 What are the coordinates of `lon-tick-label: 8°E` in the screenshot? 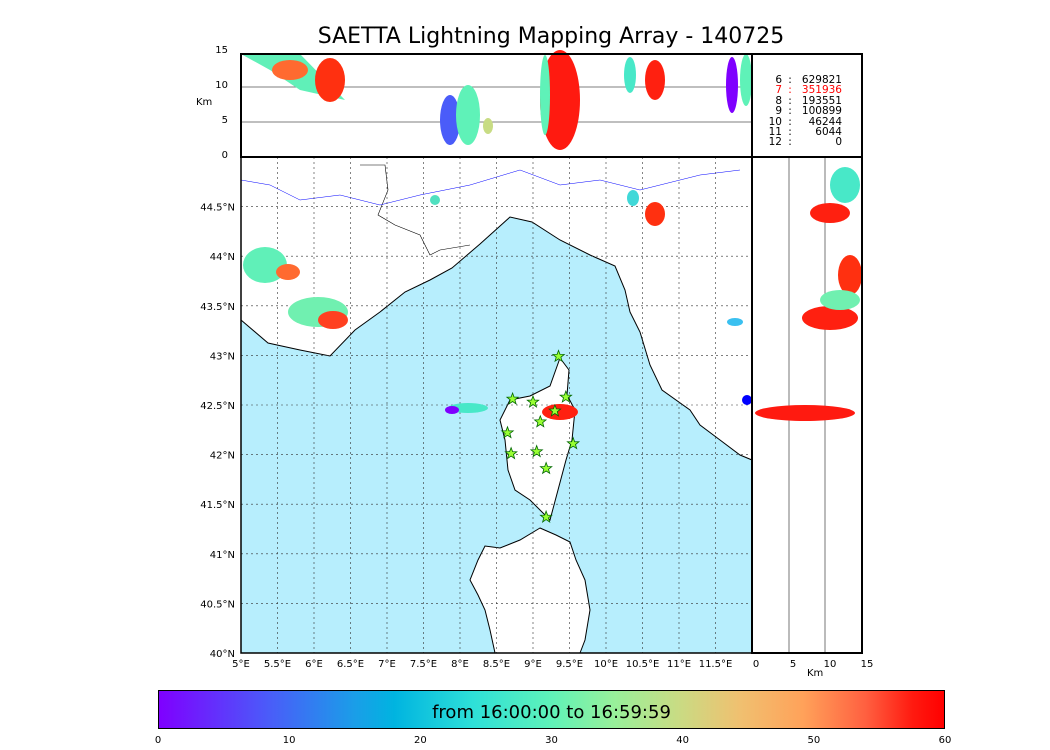 It's located at (460, 664).